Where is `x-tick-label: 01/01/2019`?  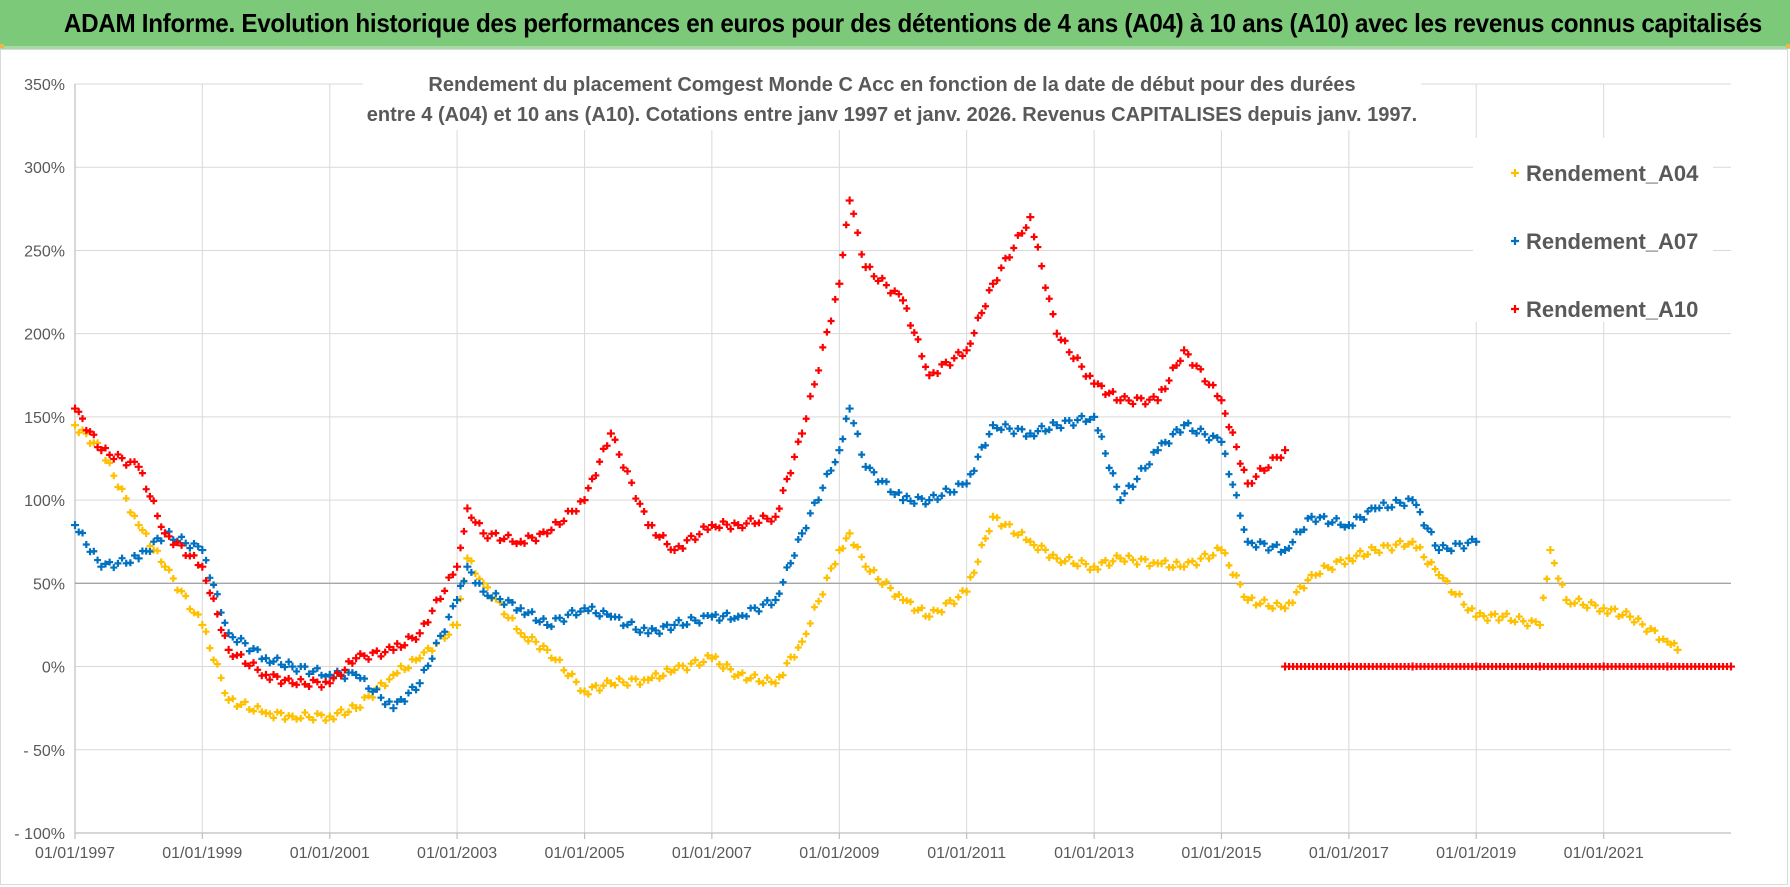
x-tick-label: 01/01/2019 is located at coordinates (1476, 853).